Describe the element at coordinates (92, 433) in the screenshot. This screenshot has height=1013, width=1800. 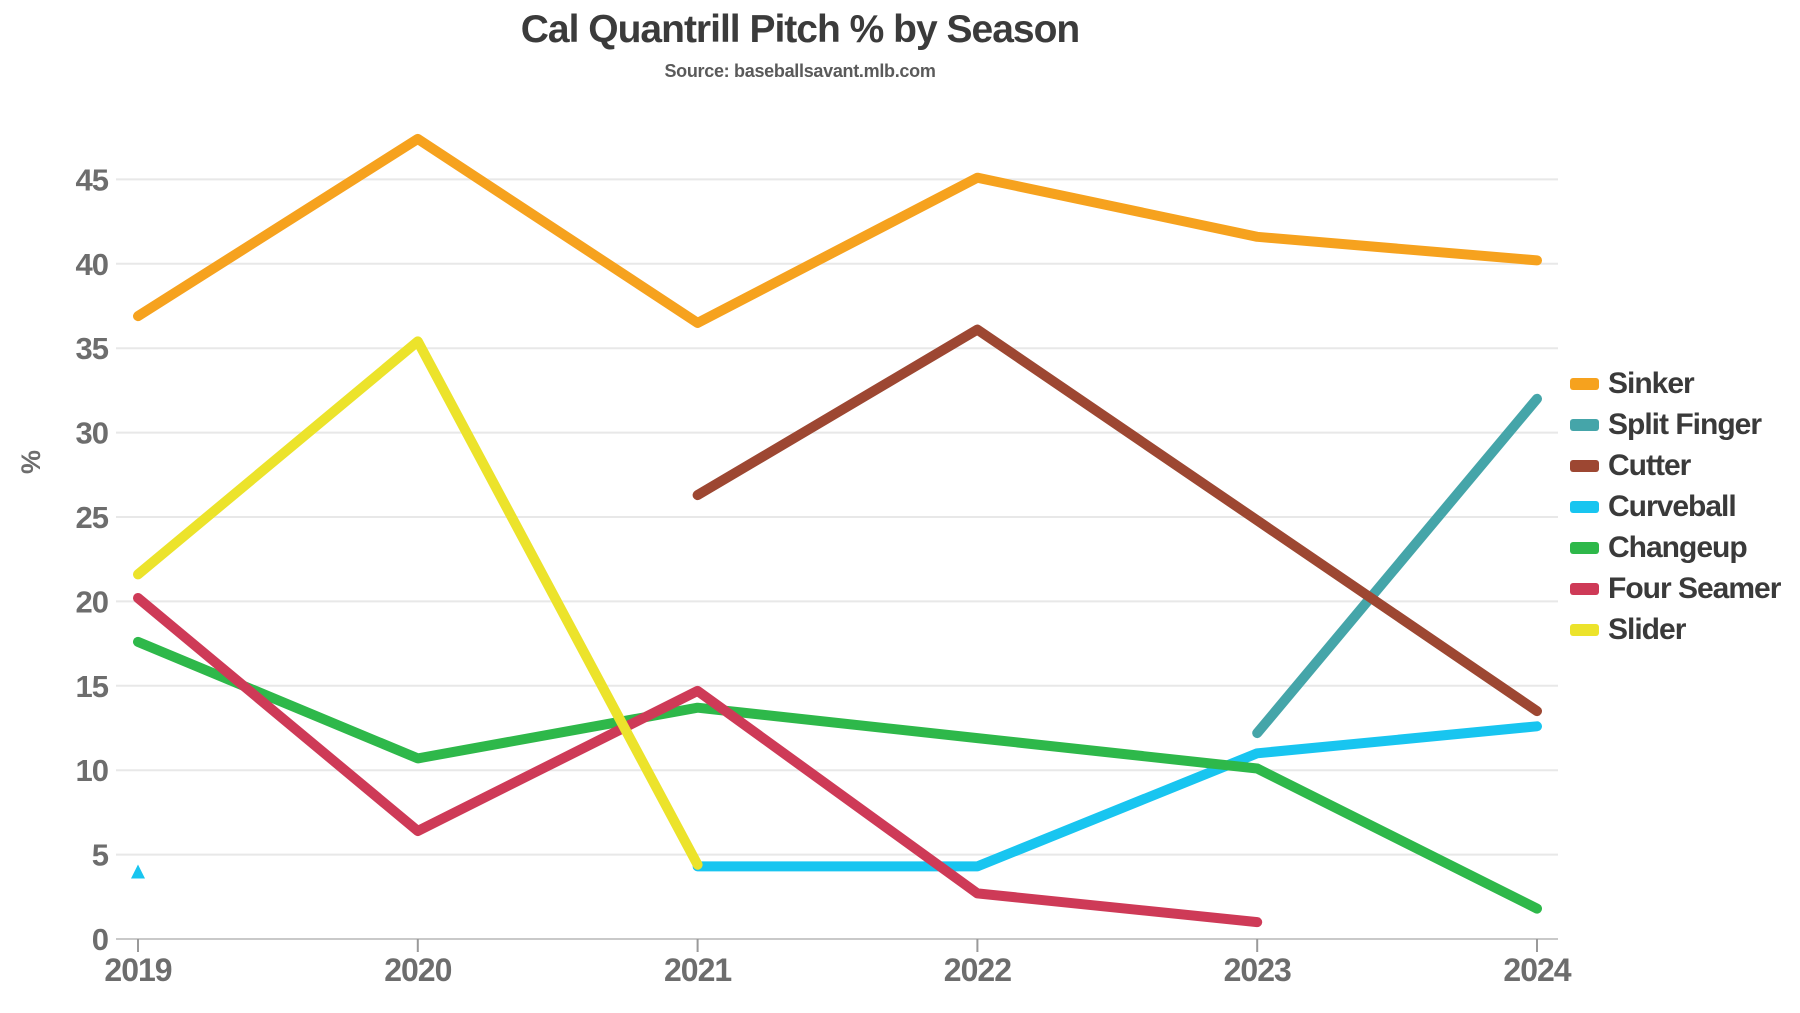
I see `y-tick-label-30: 30` at that location.